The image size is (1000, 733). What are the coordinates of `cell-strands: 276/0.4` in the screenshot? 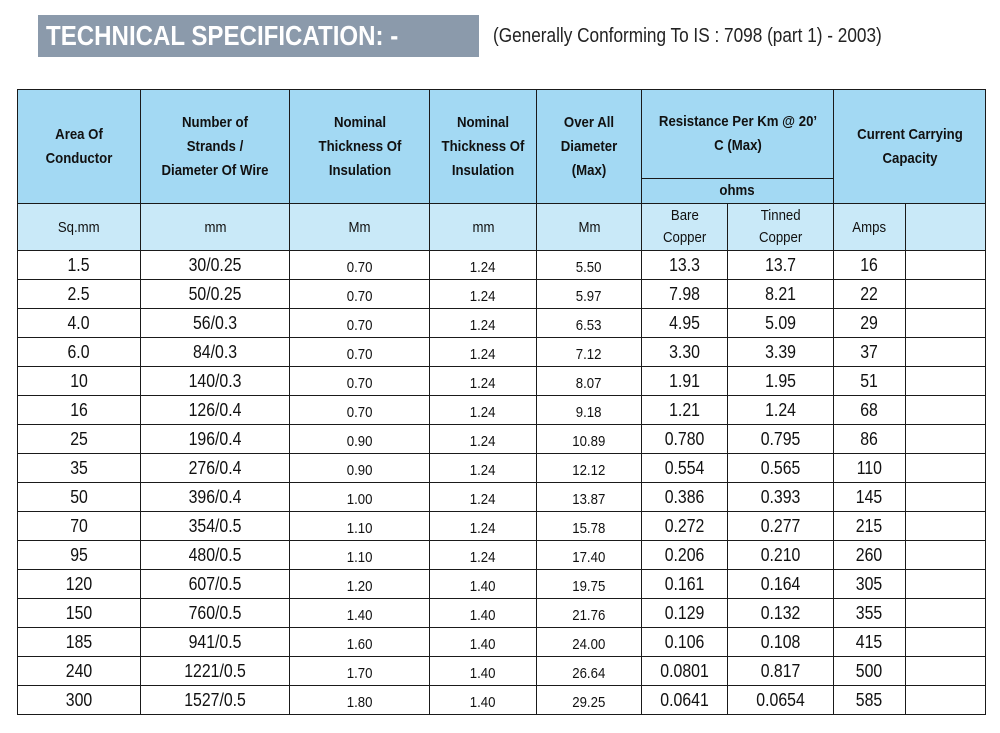 It's located at (215, 468).